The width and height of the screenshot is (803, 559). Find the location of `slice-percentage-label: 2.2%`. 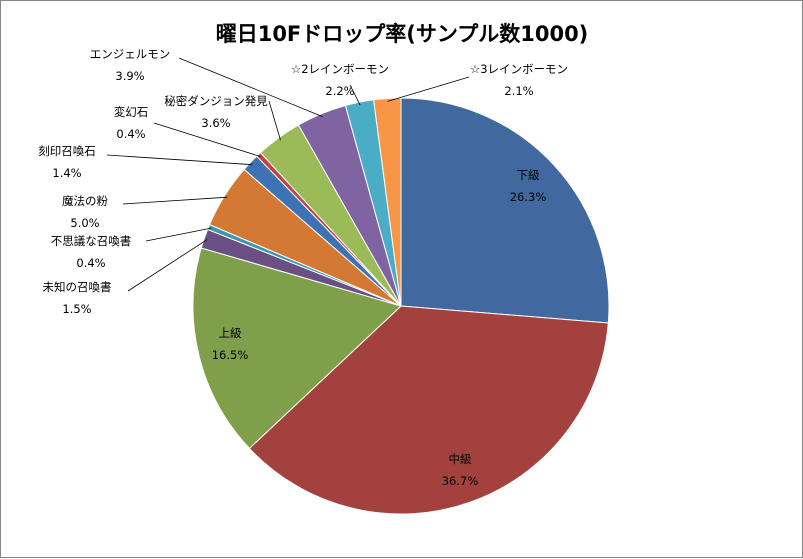

slice-percentage-label: 2.2% is located at coordinates (339, 91).